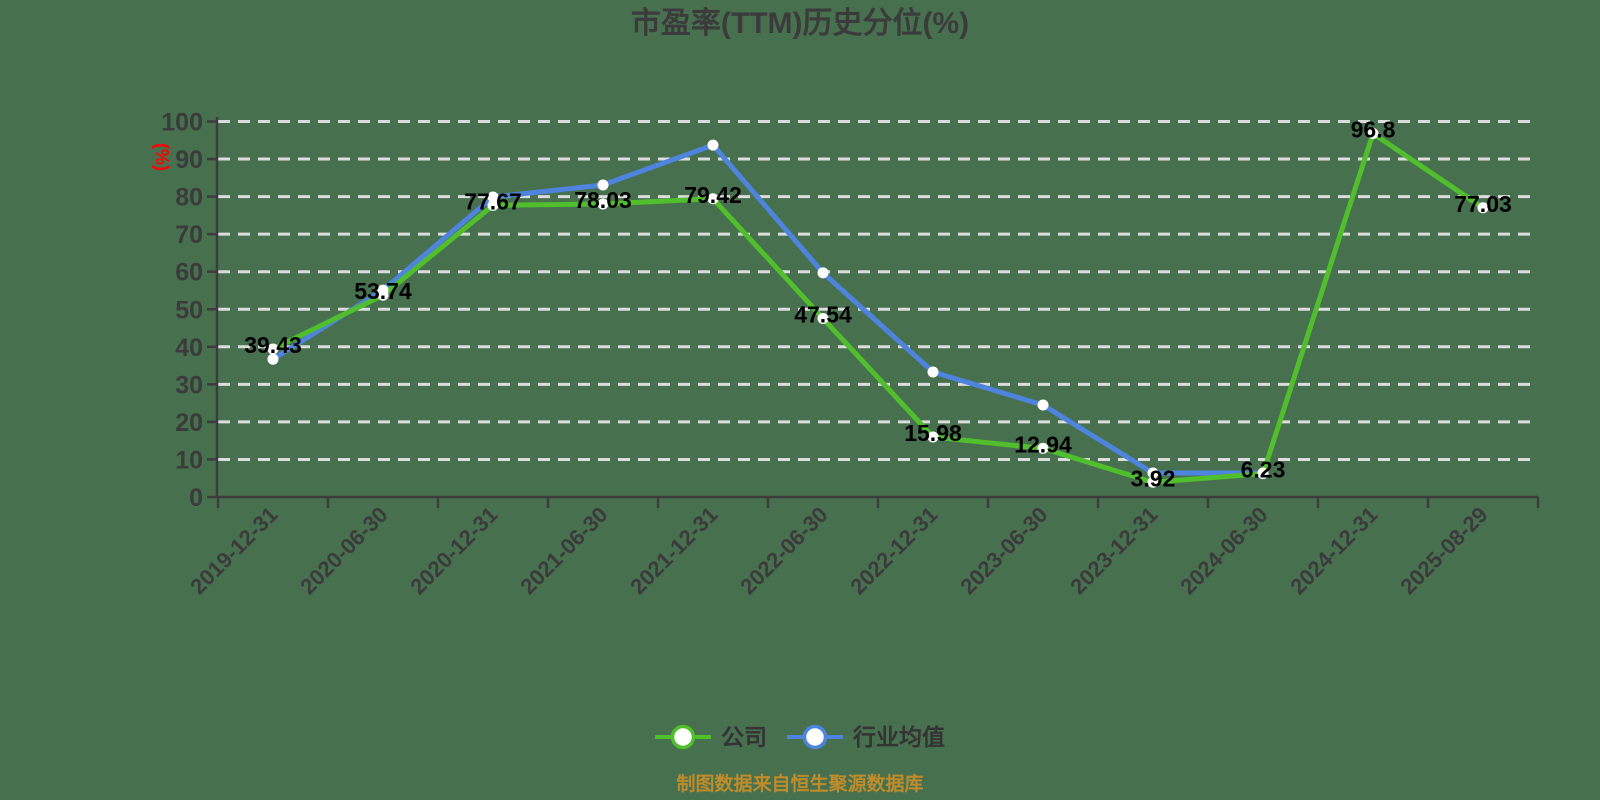 The width and height of the screenshot is (1600, 800). I want to click on data-point-label: 77.67, so click(493, 201).